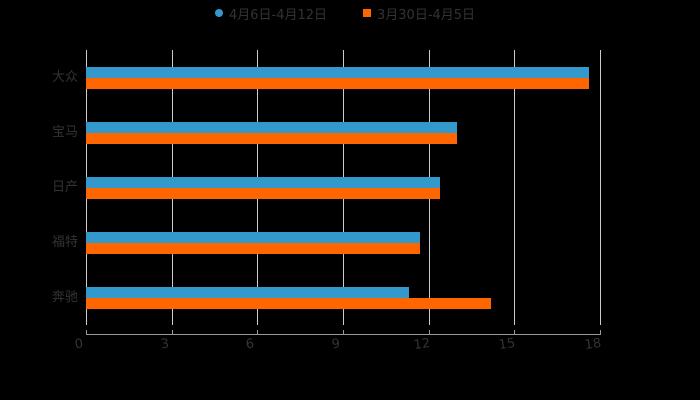  I want to click on x-axis-tick-label: 0, so click(79, 344).